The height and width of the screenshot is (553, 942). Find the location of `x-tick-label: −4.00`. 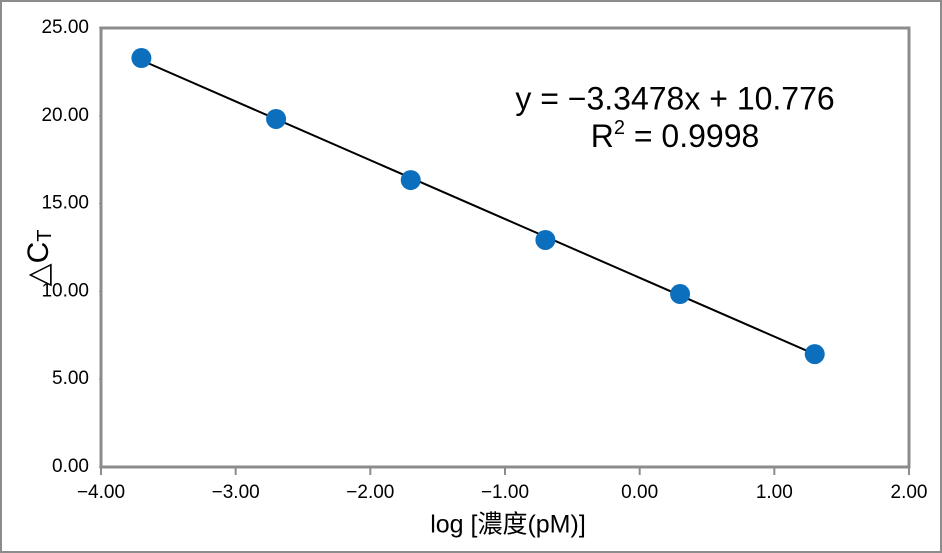

x-tick-label: −4.00 is located at coordinates (101, 492).